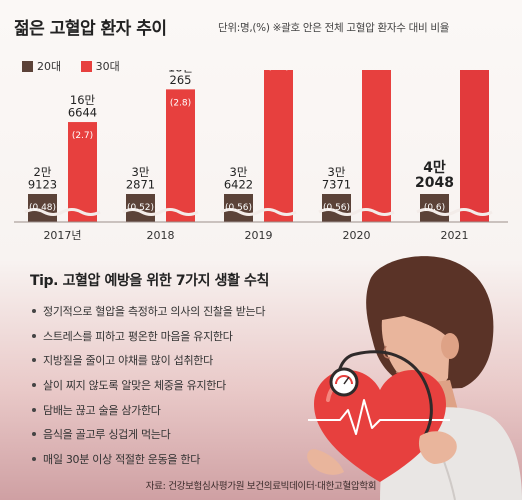  I want to click on tip-item: 살이 찌지 않도록 알맞은 체중을 유지한다, so click(147, 389).